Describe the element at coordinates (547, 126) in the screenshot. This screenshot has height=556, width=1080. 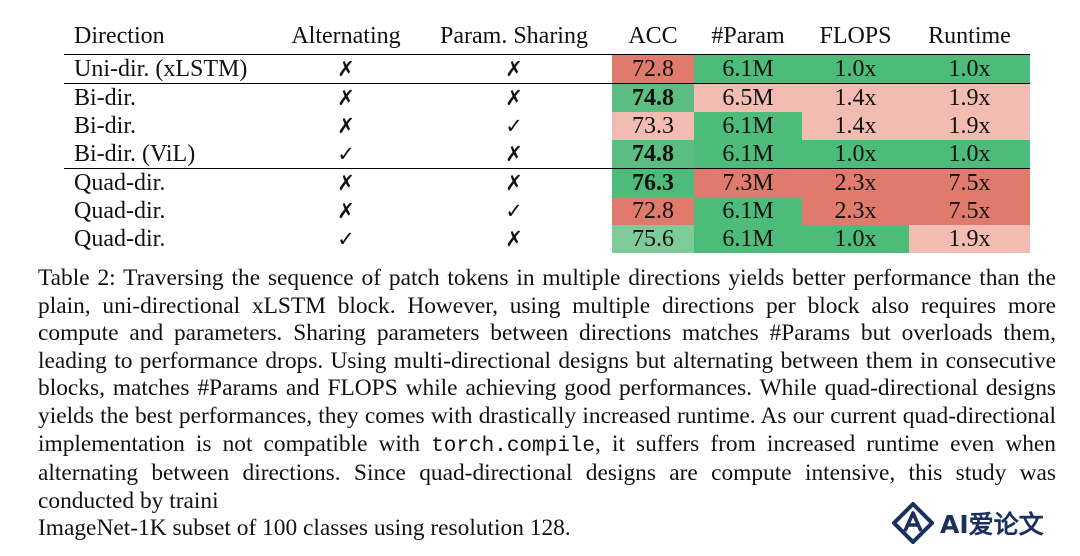
I see `table-row: Bi-dir. ✗ ✓ 73.3 6.1M 1.4x 1.9x` at that location.